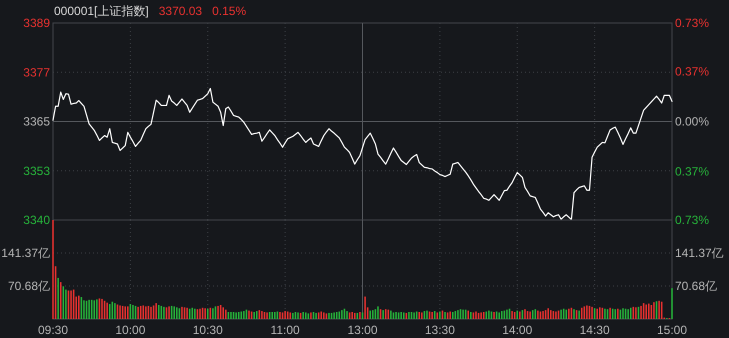 The width and height of the screenshot is (729, 338). Describe the element at coordinates (36, 220) in the screenshot. I see `y-tick-label: 3340` at that location.